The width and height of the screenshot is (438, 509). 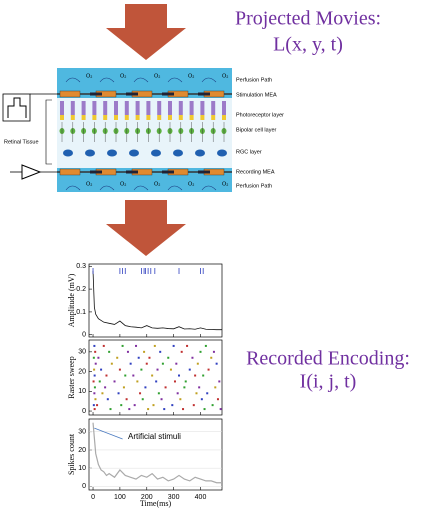 What do you see at coordinates (17, 107) in the screenshot?
I see `pulse-icon` at bounding box center [17, 107].